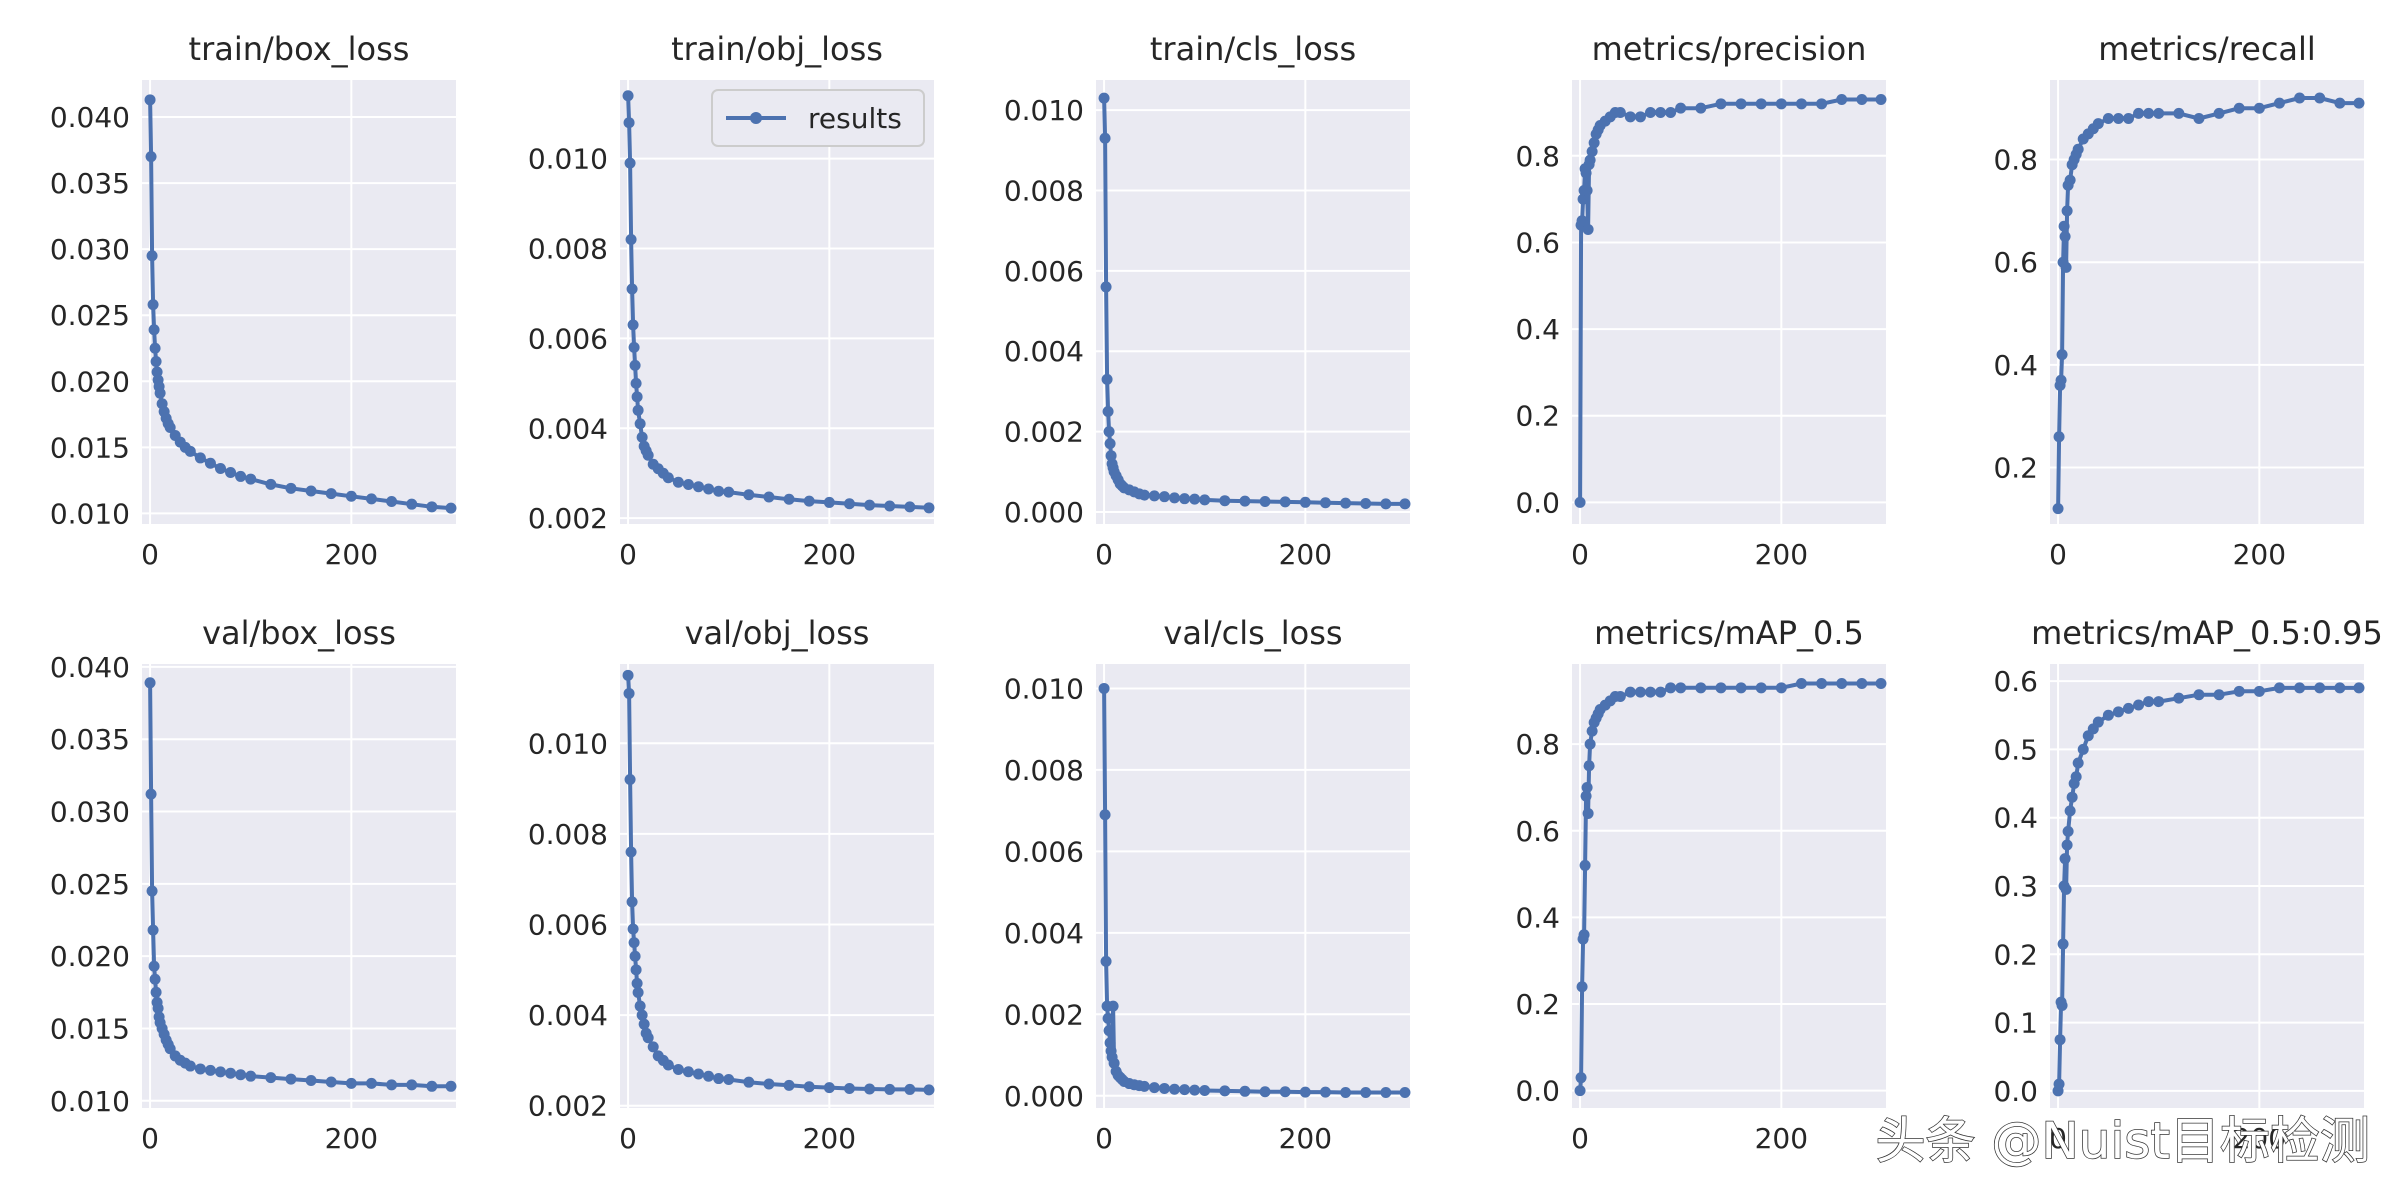  Describe the element at coordinates (1044, 432) in the screenshot. I see `y-tick-label: 0.002` at that location.